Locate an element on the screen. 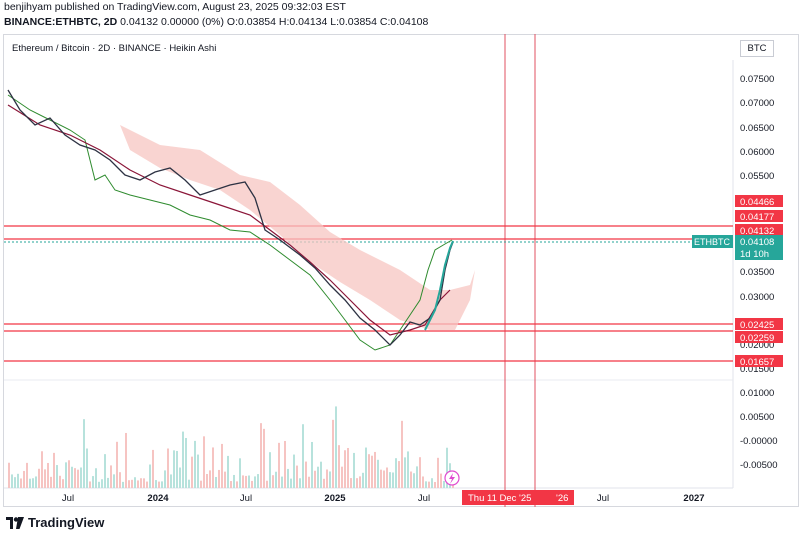  level-tag: 0.02259 is located at coordinates (757, 338).